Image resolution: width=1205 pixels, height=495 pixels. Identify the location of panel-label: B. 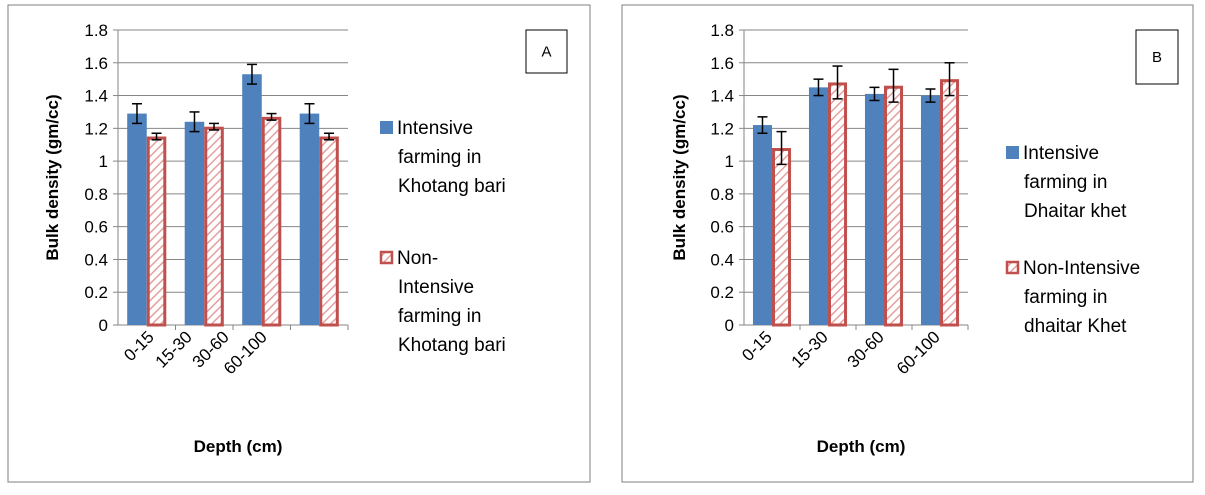
(1157, 57).